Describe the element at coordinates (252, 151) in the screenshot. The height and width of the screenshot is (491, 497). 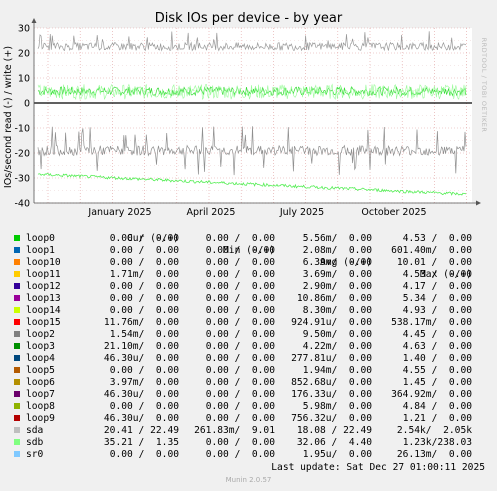
I see `series-sda-read` at that location.